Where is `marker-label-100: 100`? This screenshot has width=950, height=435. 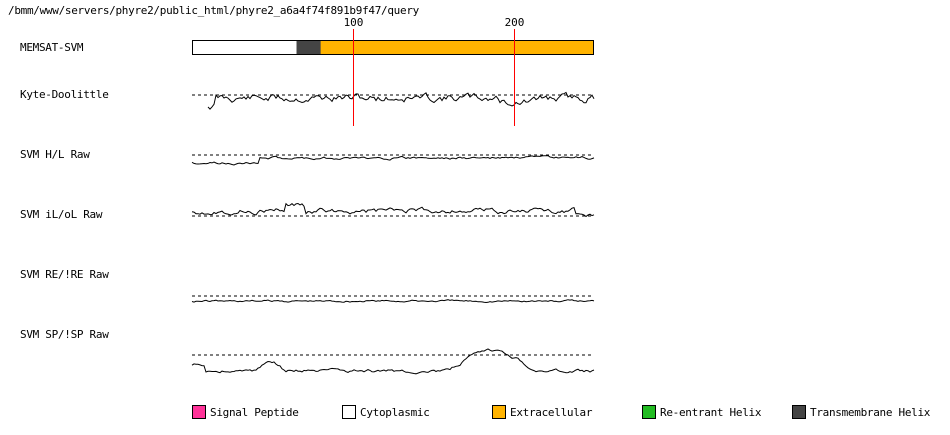 marker-label-100: 100 is located at coordinates (354, 22).